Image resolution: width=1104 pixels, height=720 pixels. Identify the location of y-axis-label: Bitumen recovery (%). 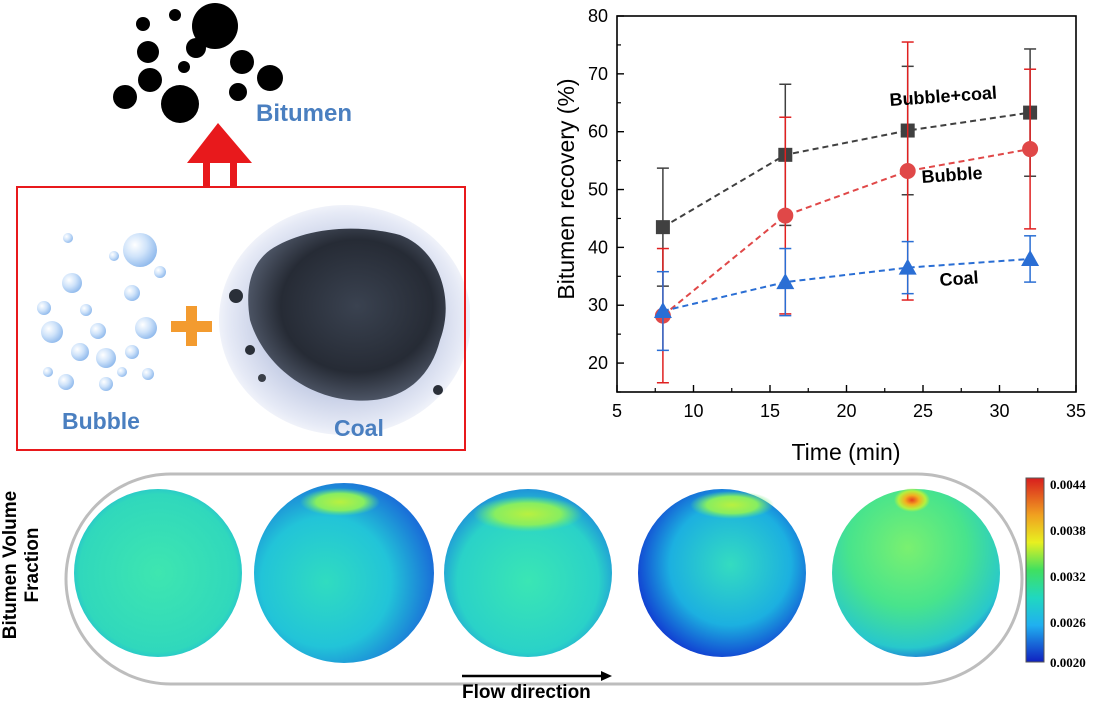
(566, 188).